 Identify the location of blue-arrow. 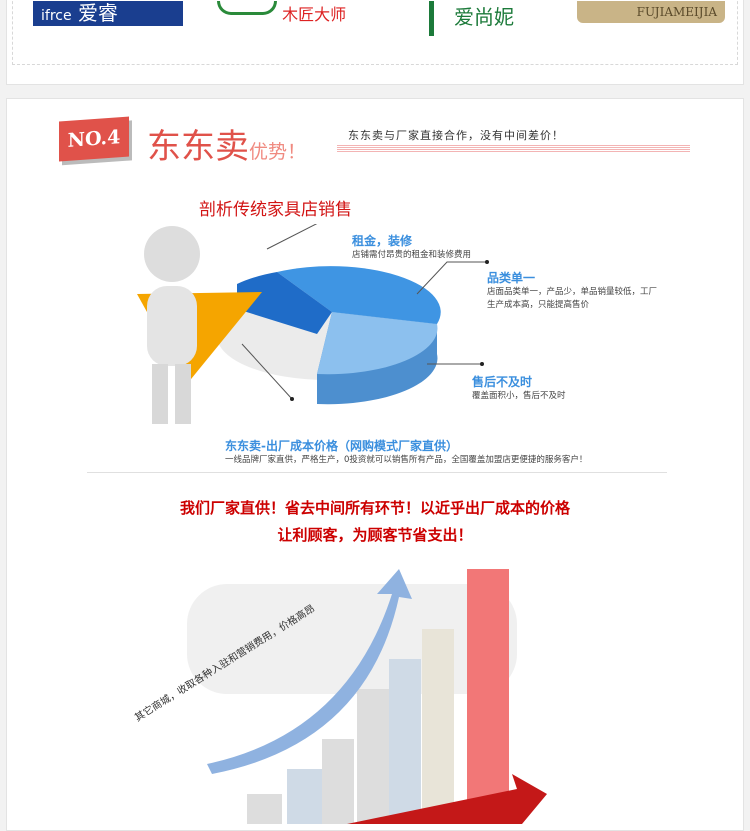
(309, 671).